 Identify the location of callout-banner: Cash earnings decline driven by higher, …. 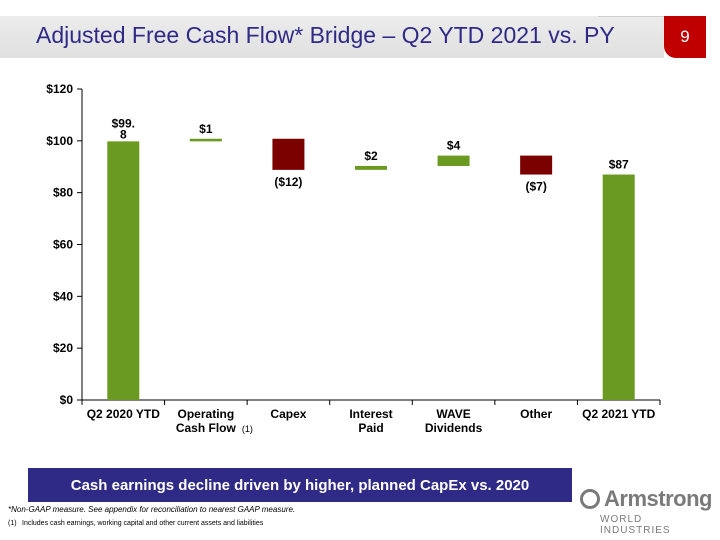
(300, 485).